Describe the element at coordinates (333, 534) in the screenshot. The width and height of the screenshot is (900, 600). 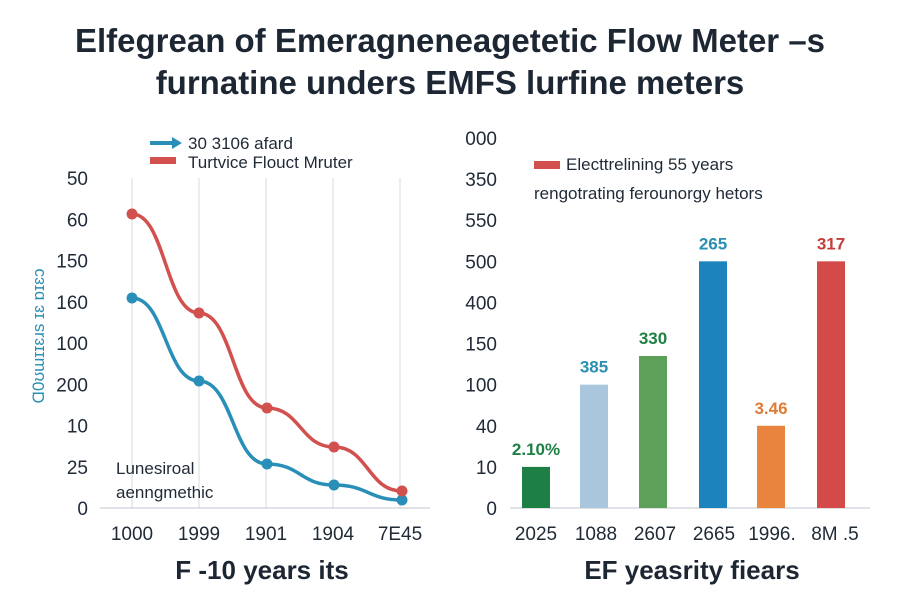
I see `x-tick-label: 1904` at that location.